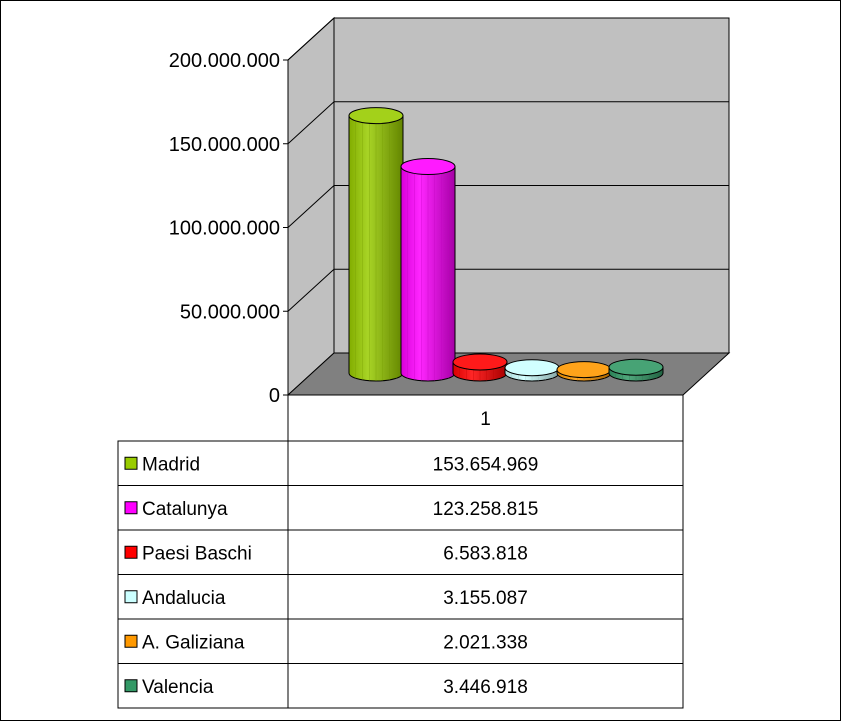 The width and height of the screenshot is (841, 721). Describe the element at coordinates (193, 642) in the screenshot. I see `legend-label: A. Galiziana` at that location.